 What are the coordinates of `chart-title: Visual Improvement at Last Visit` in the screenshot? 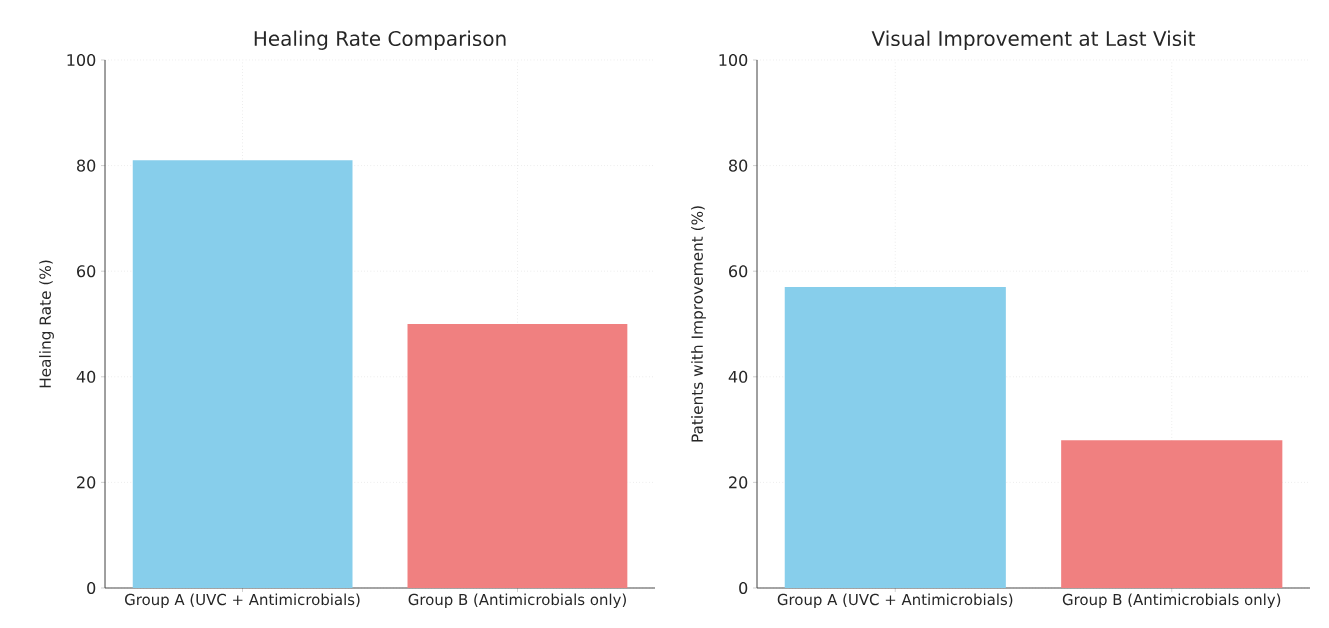 It's located at (1033, 40).